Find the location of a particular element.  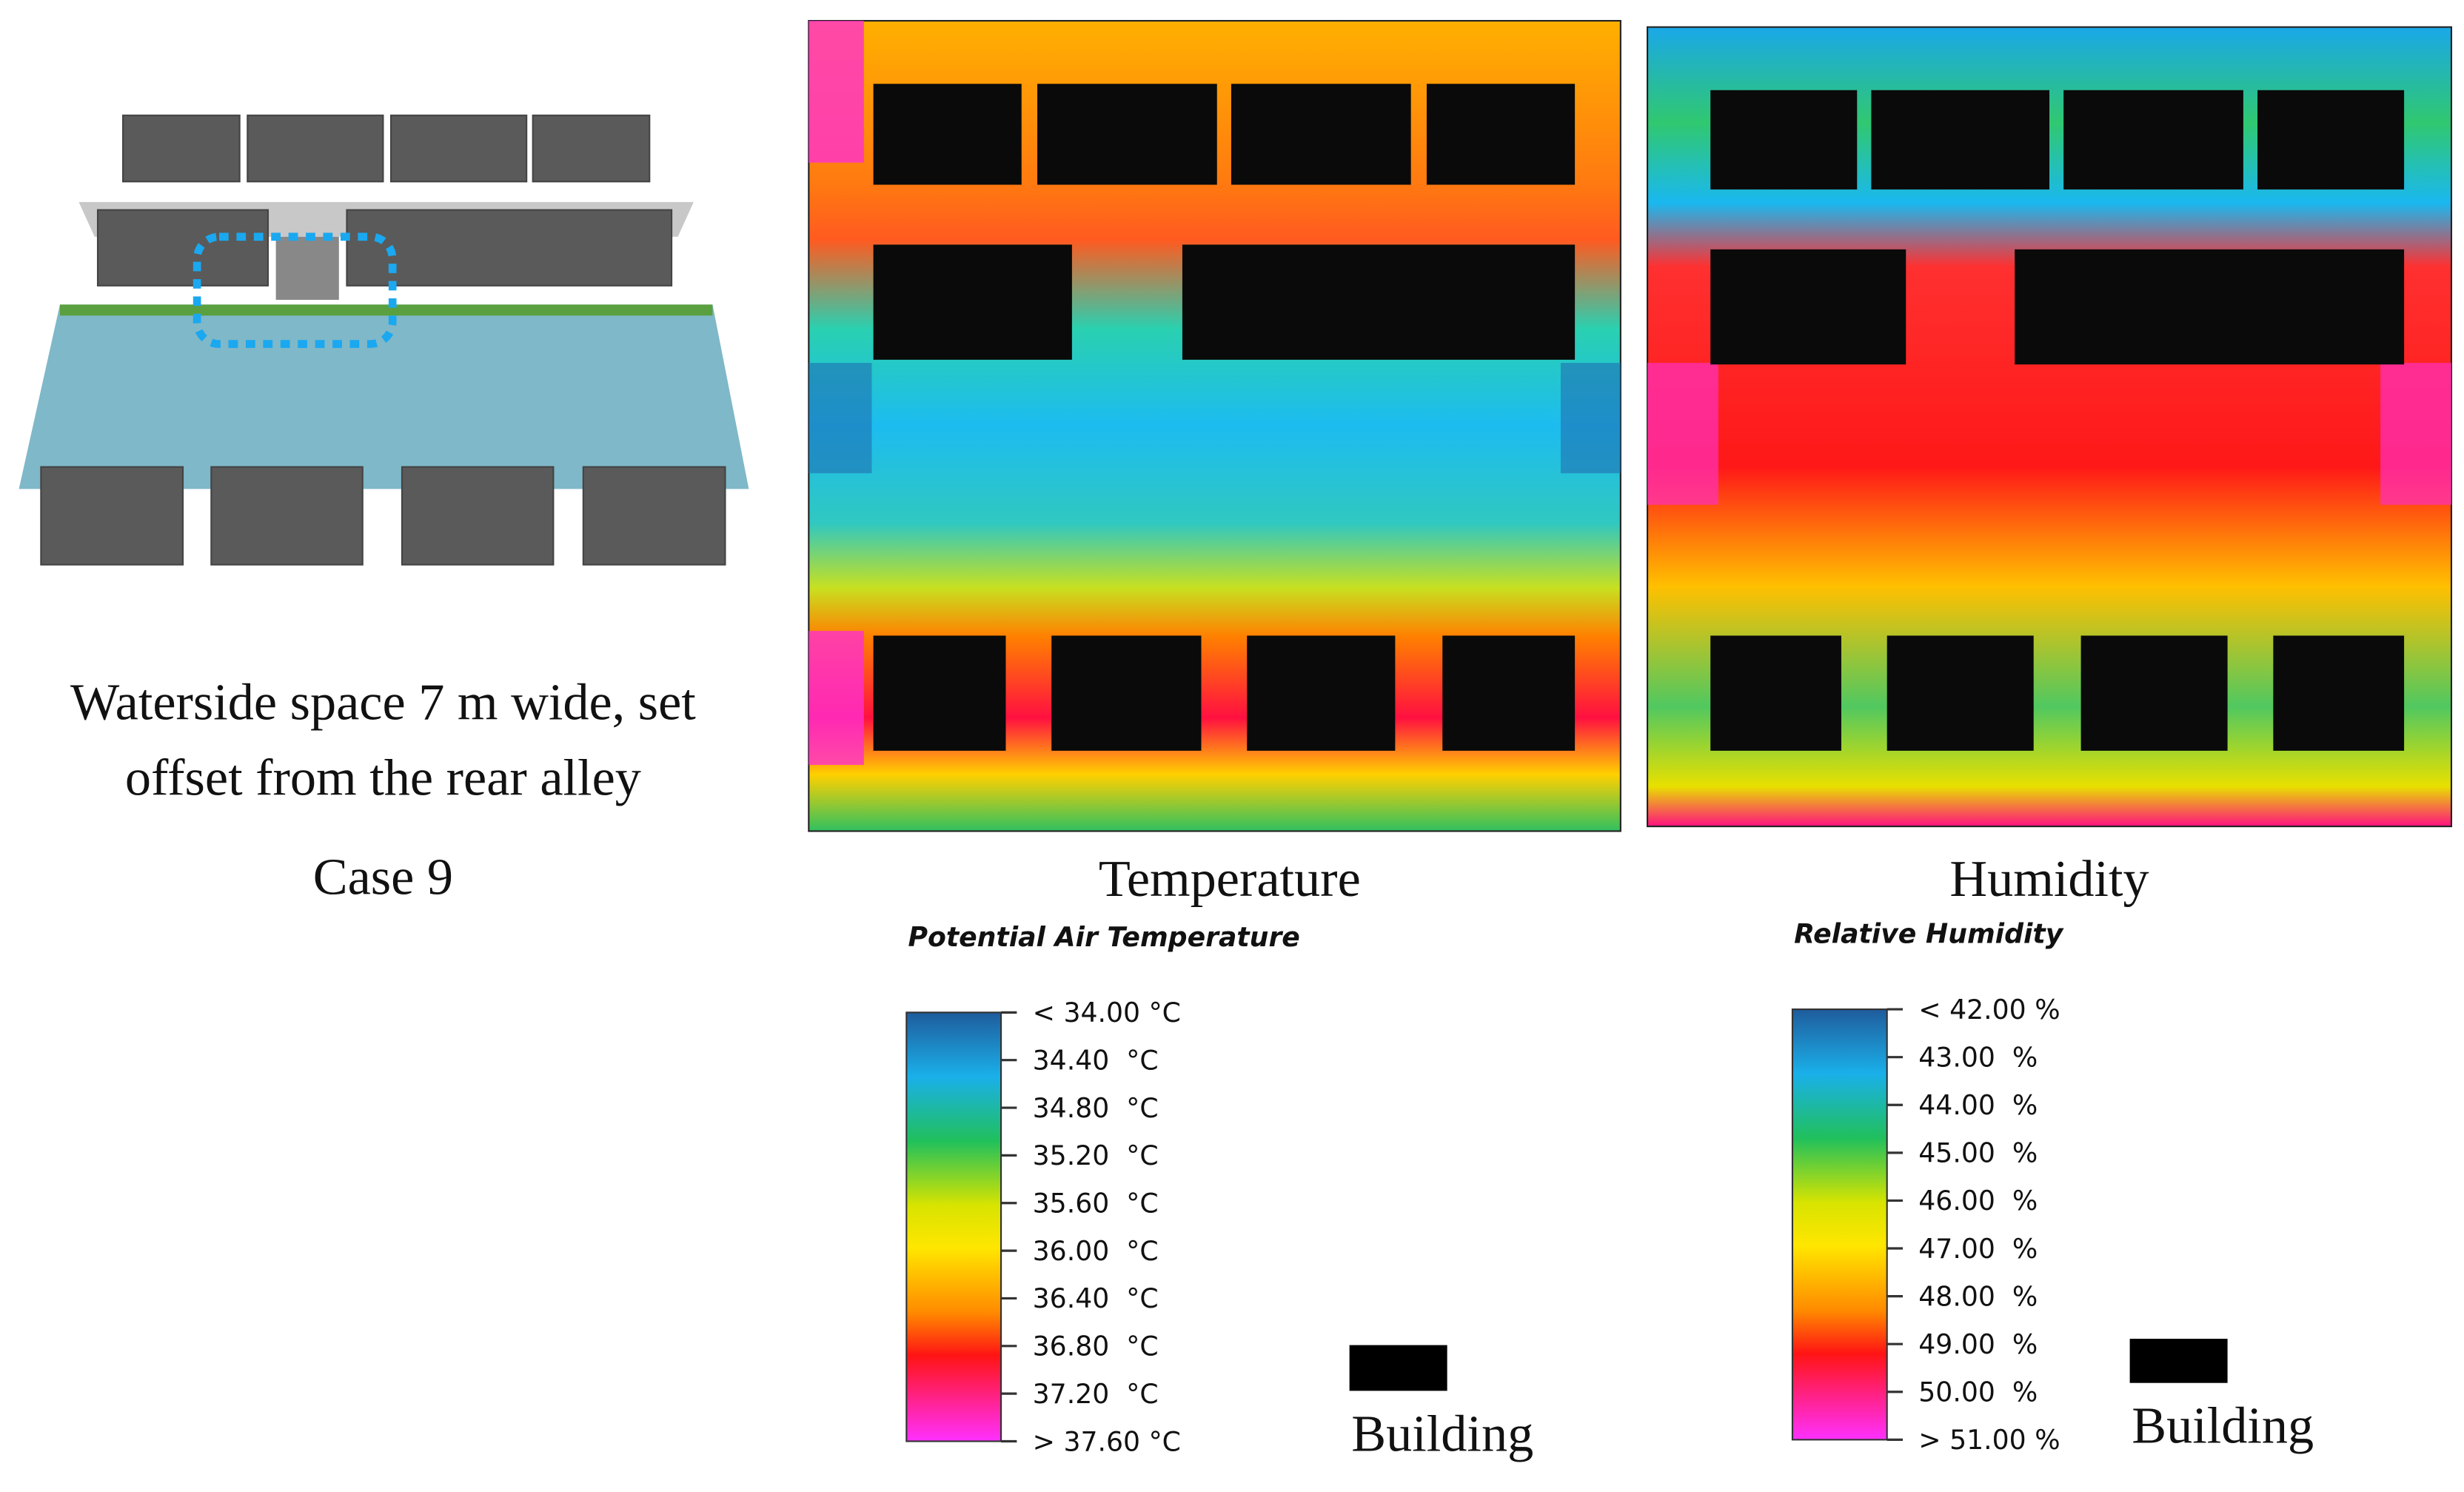

legend-label: 37.20 °C is located at coordinates (1096, 1394).